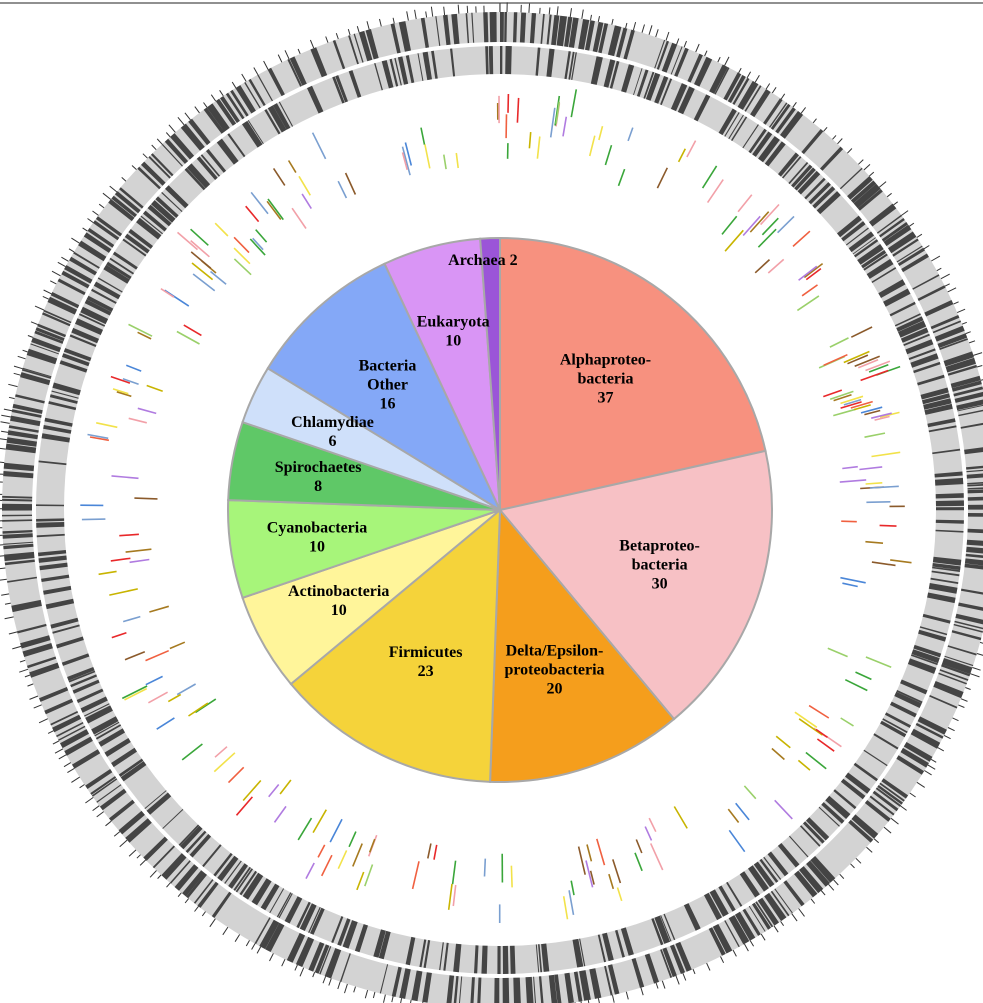  What do you see at coordinates (453, 332) in the screenshot?
I see `pie-slice-label-10: Eukaryota 10` at bounding box center [453, 332].